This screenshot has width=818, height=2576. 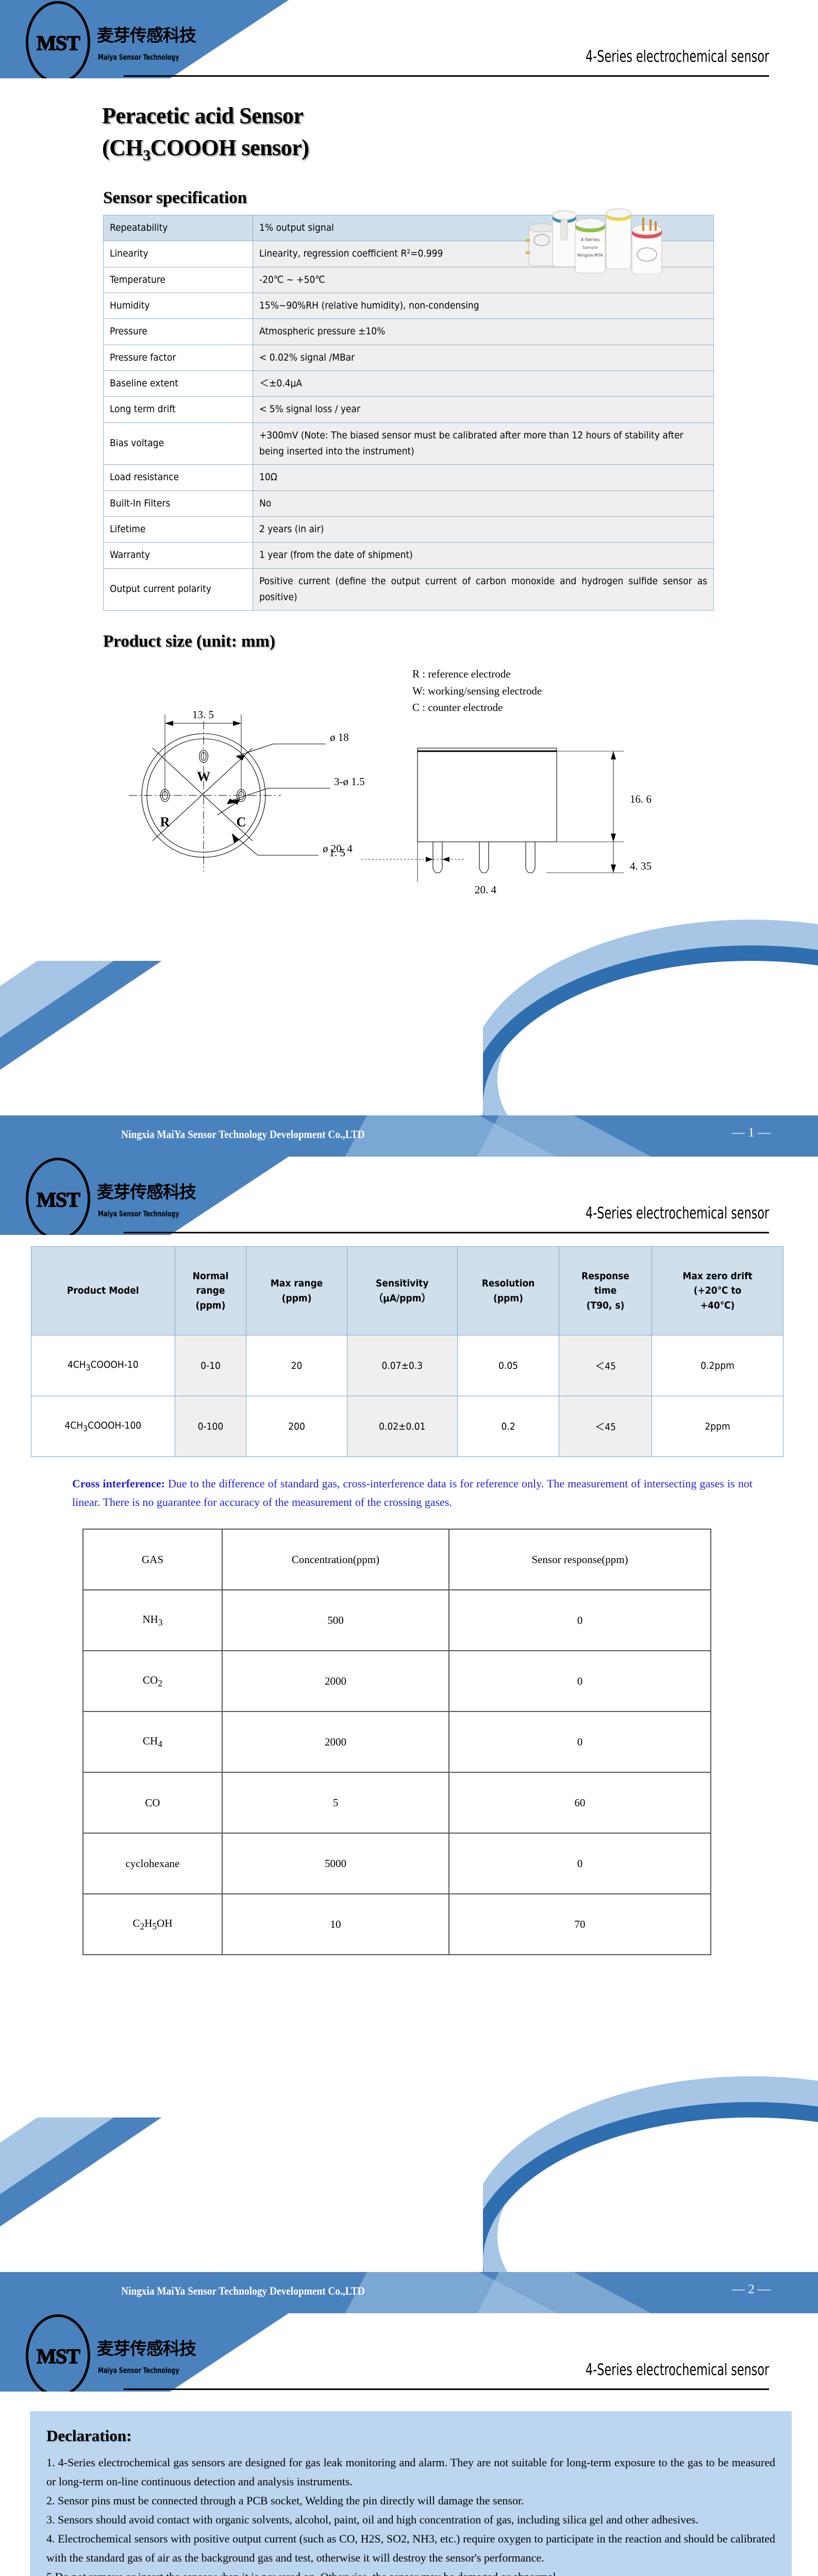 What do you see at coordinates (402, 1426) in the screenshot?
I see `cell-sensitivity: 0.02±0.01` at bounding box center [402, 1426].